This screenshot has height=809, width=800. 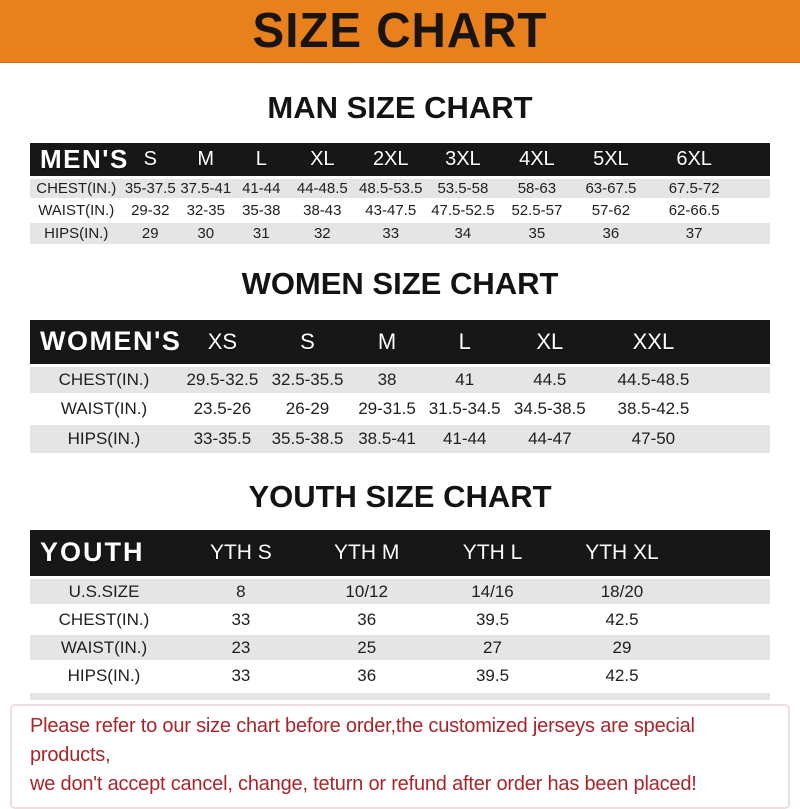 I want to click on size-value-cell: 33, so click(x=241, y=675).